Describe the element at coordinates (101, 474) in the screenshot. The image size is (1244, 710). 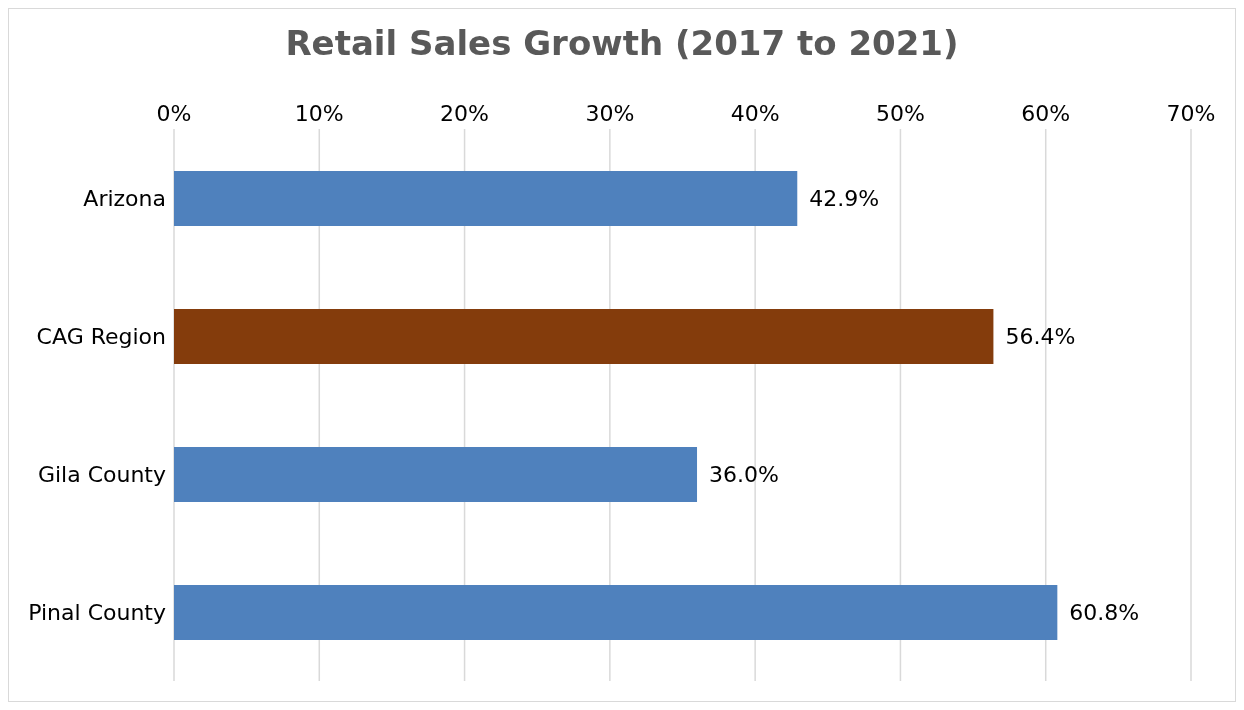
I see `y-tick-label: Gila County` at that location.